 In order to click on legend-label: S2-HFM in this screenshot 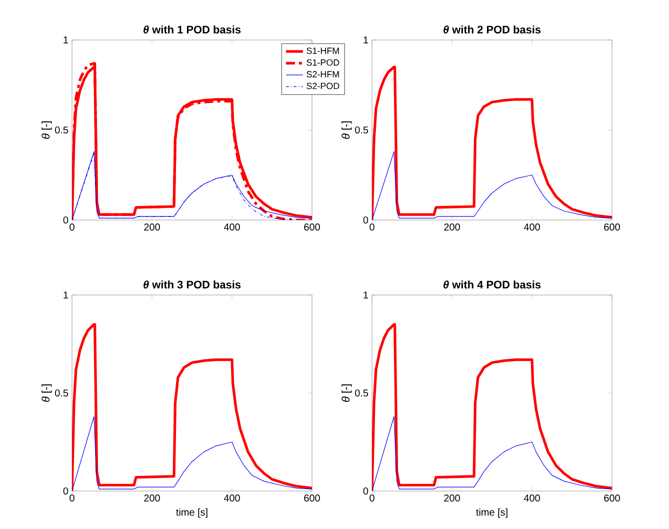, I will do `click(322, 74)`.